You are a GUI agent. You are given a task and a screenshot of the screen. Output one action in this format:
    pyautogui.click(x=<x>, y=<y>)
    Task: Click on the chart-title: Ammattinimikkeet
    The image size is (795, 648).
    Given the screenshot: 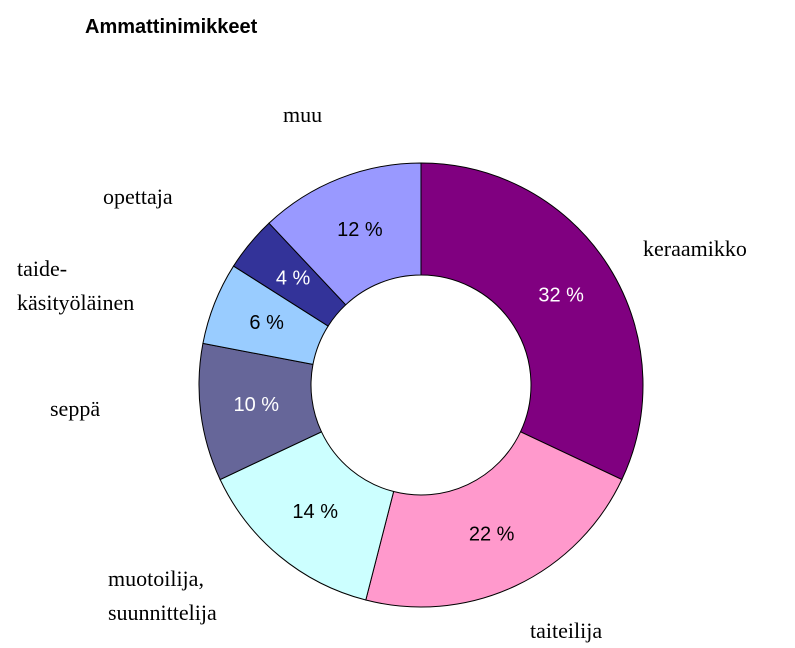 What is the action you would take?
    pyautogui.click(x=171, y=27)
    